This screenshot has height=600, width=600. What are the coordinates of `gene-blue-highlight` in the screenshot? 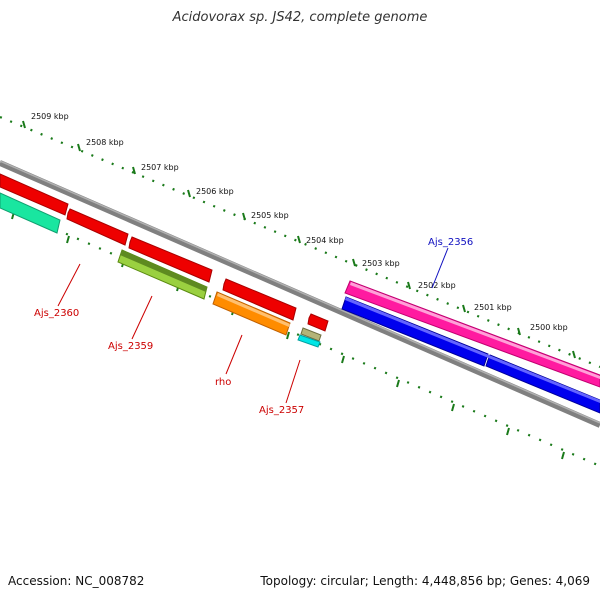 It's located at (472, 350).